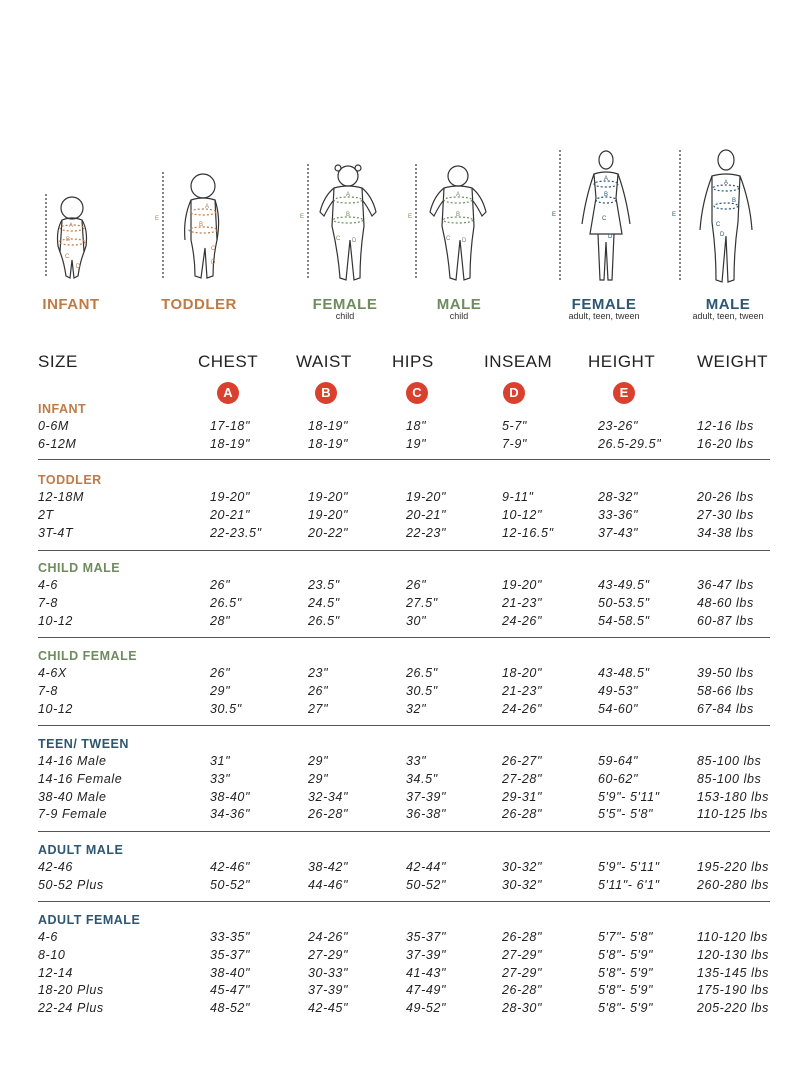 The width and height of the screenshot is (800, 1092). What do you see at coordinates (404, 693) in the screenshot?
I see `table-row: 7-8 29" 26" 30.5" 21-23" 49-53" 58-66 lbs` at bounding box center [404, 693].